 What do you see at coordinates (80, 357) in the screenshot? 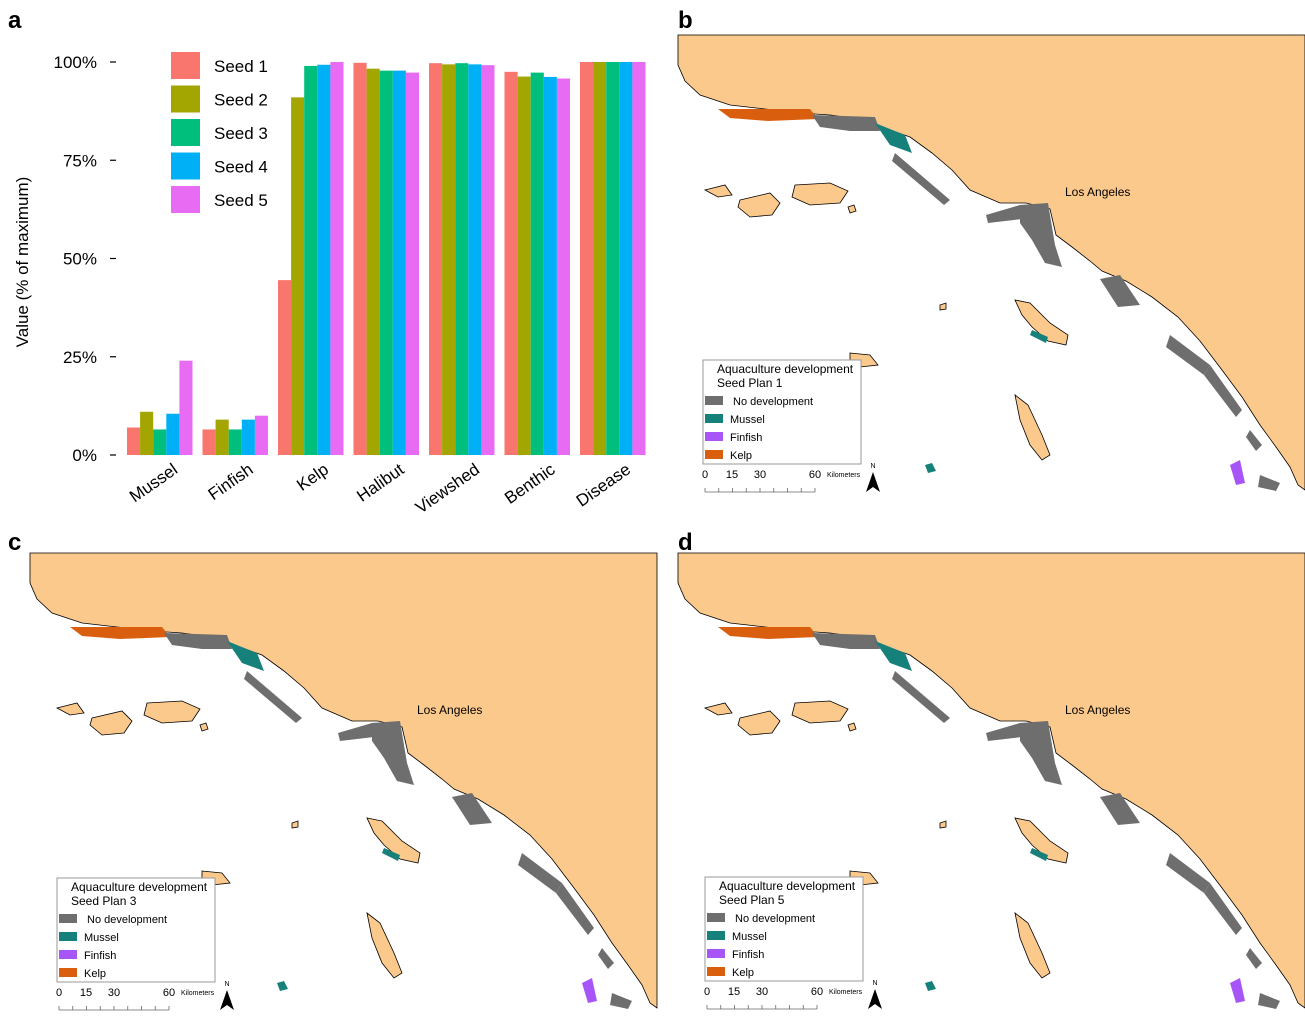
I see `y-tick-label: 25%` at bounding box center [80, 357].